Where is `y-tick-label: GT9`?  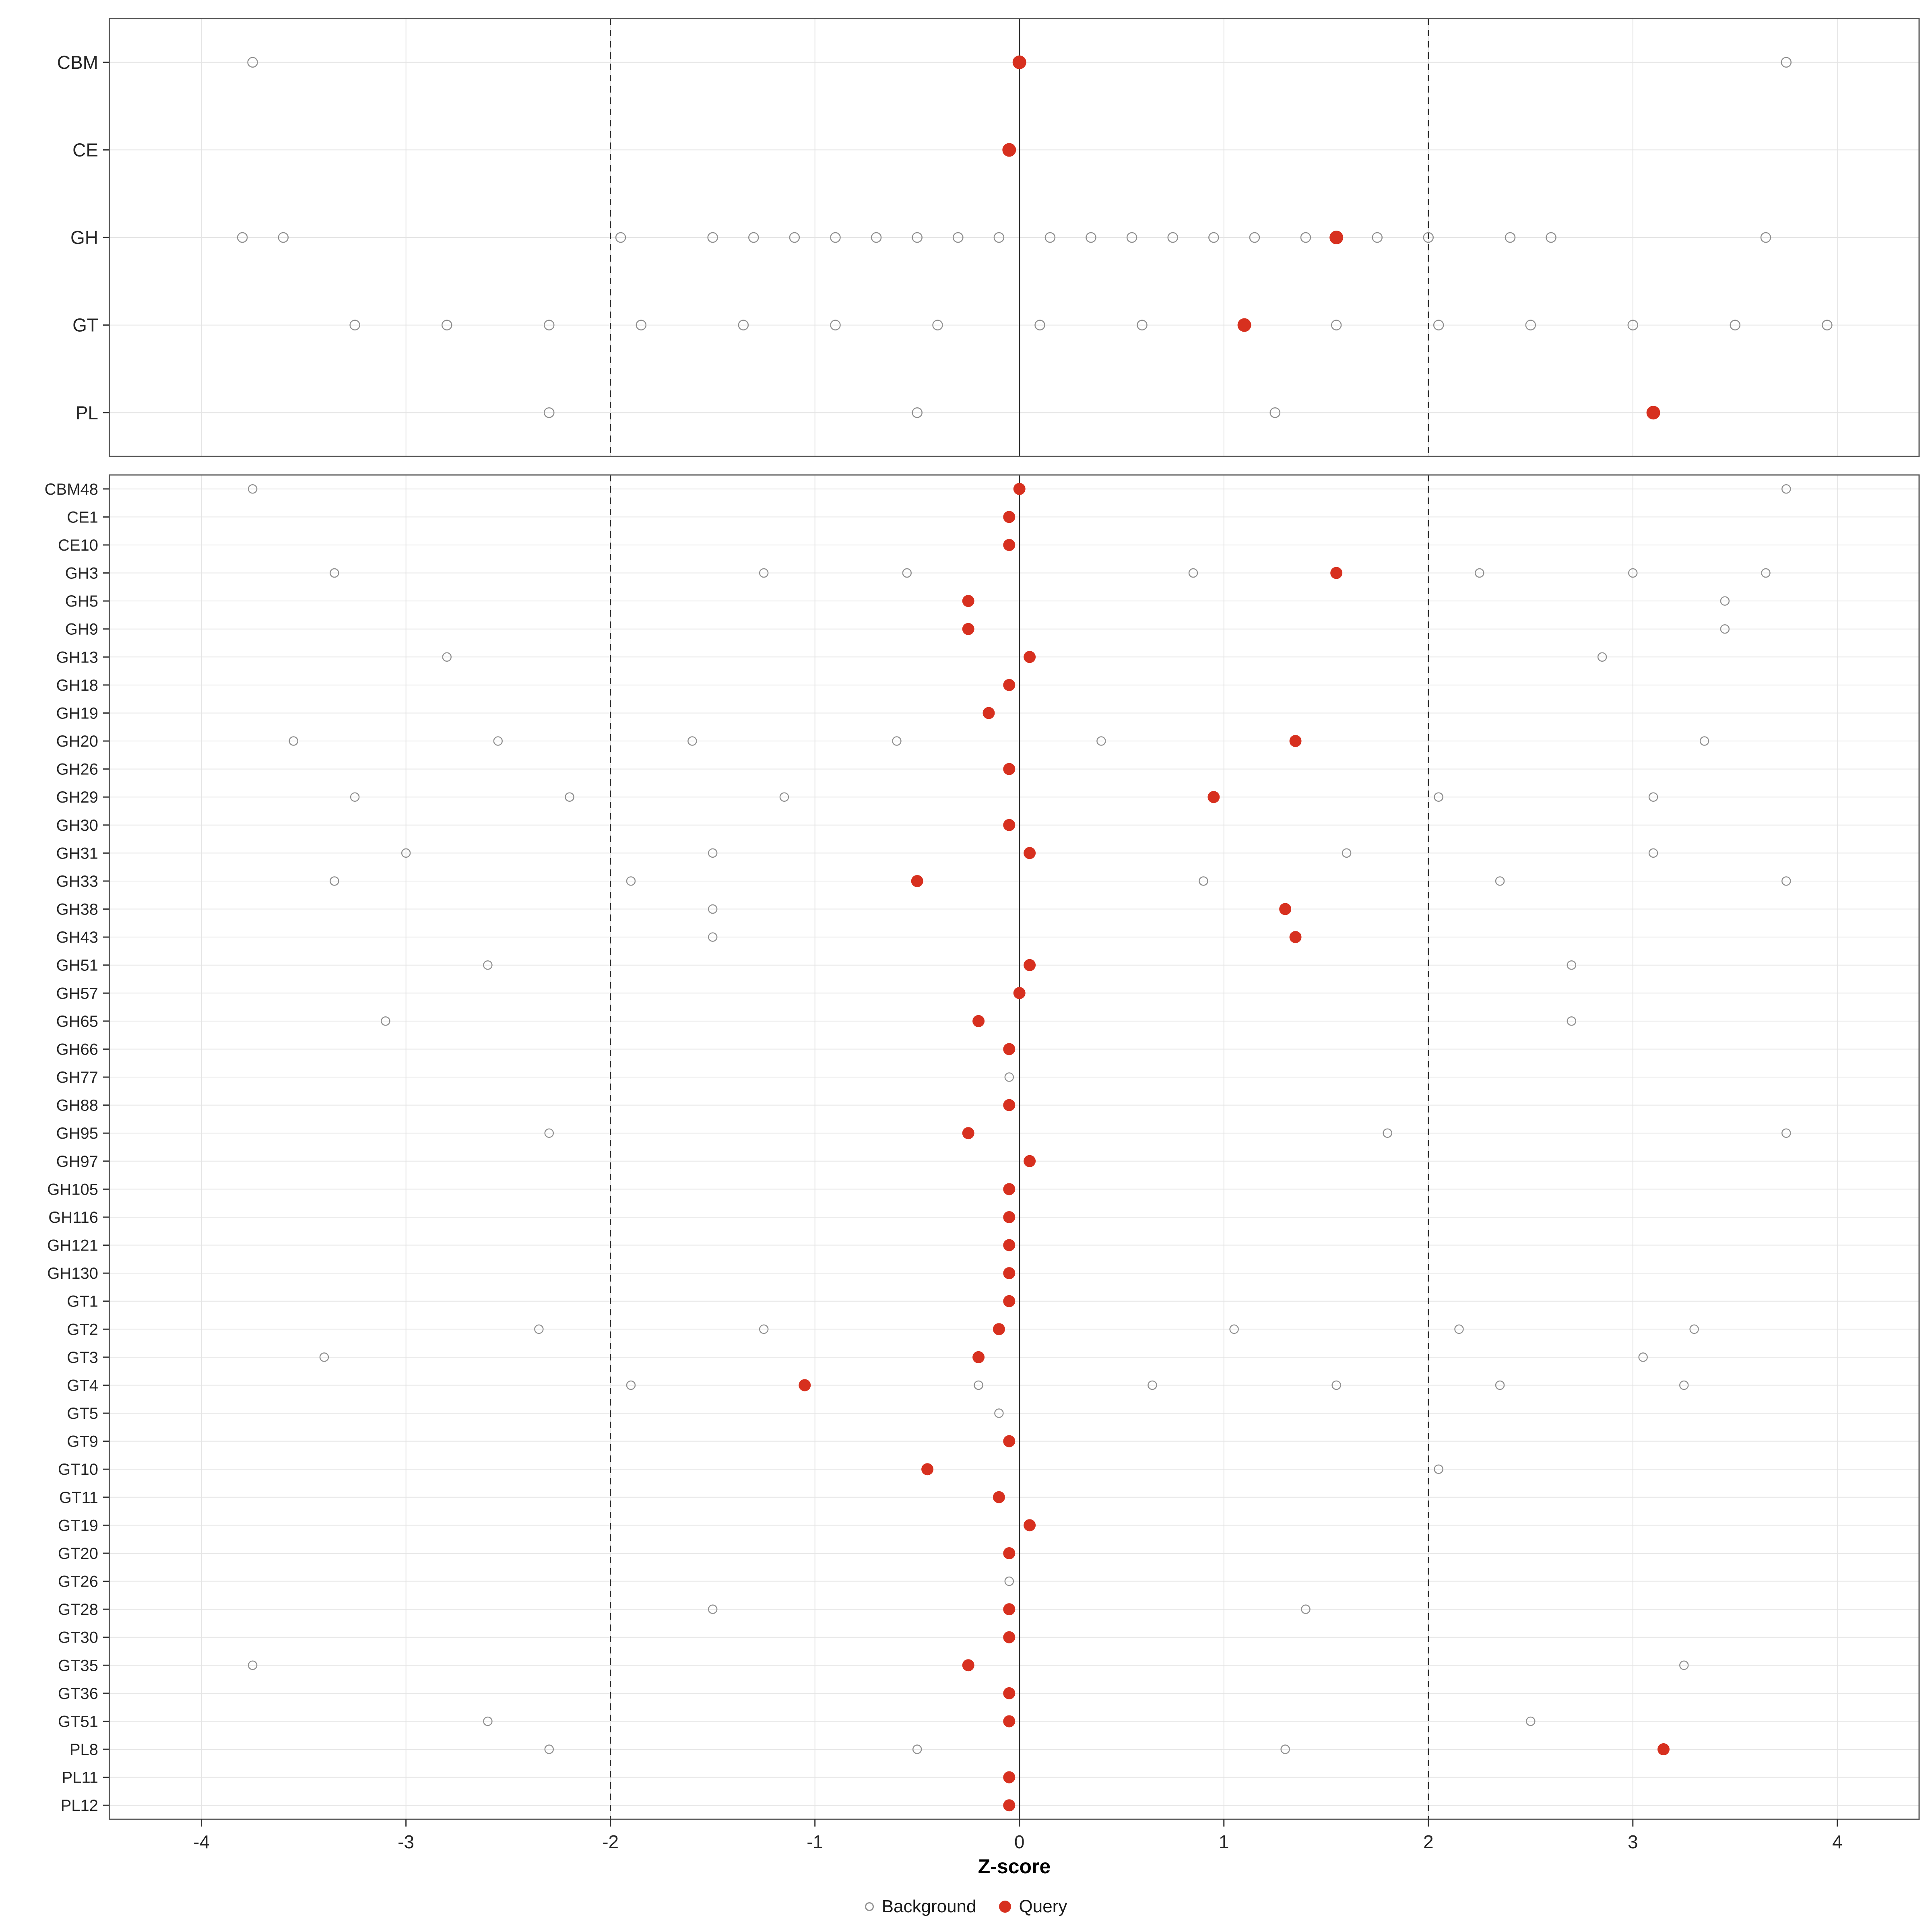
y-tick-label: GT9 is located at coordinates (82, 1442).